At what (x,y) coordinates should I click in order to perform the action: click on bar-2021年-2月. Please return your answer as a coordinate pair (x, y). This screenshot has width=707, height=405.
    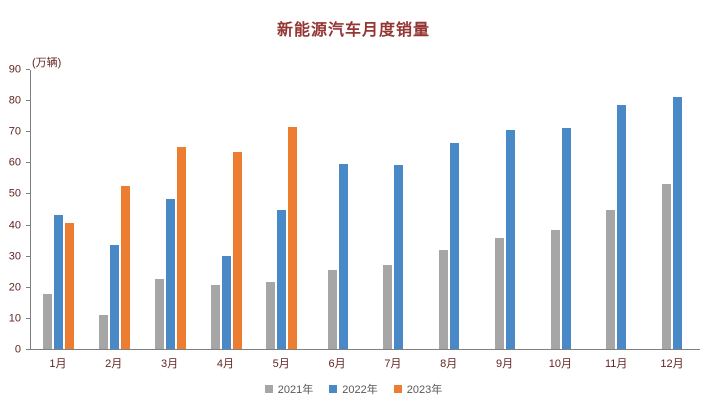
    Looking at the image, I should click on (104, 331).